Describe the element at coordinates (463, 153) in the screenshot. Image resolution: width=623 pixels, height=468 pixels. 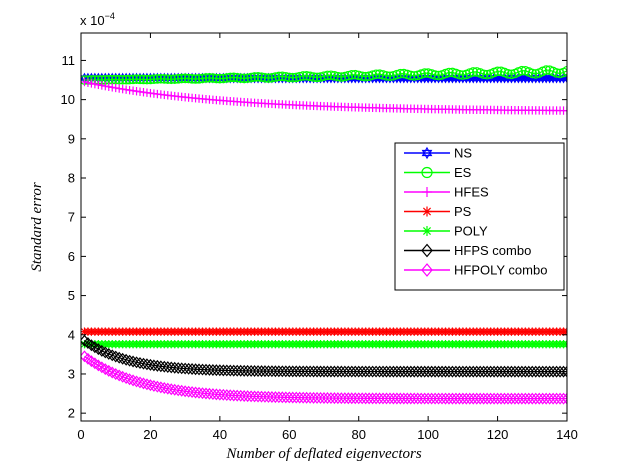
I see `legend-label: NS` at that location.